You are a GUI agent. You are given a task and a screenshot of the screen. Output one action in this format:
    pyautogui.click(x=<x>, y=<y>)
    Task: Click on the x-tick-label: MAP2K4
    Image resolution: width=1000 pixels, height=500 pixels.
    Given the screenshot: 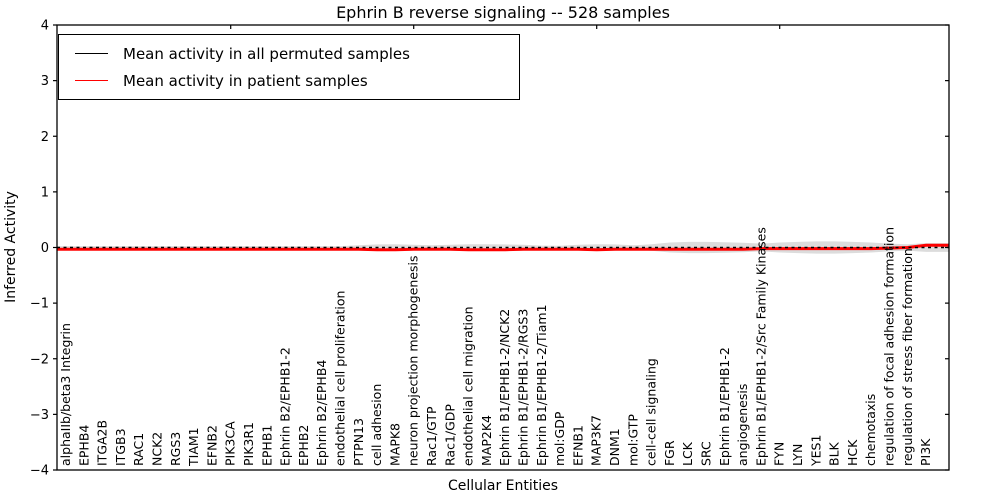 What is the action you would take?
    pyautogui.click(x=486, y=440)
    